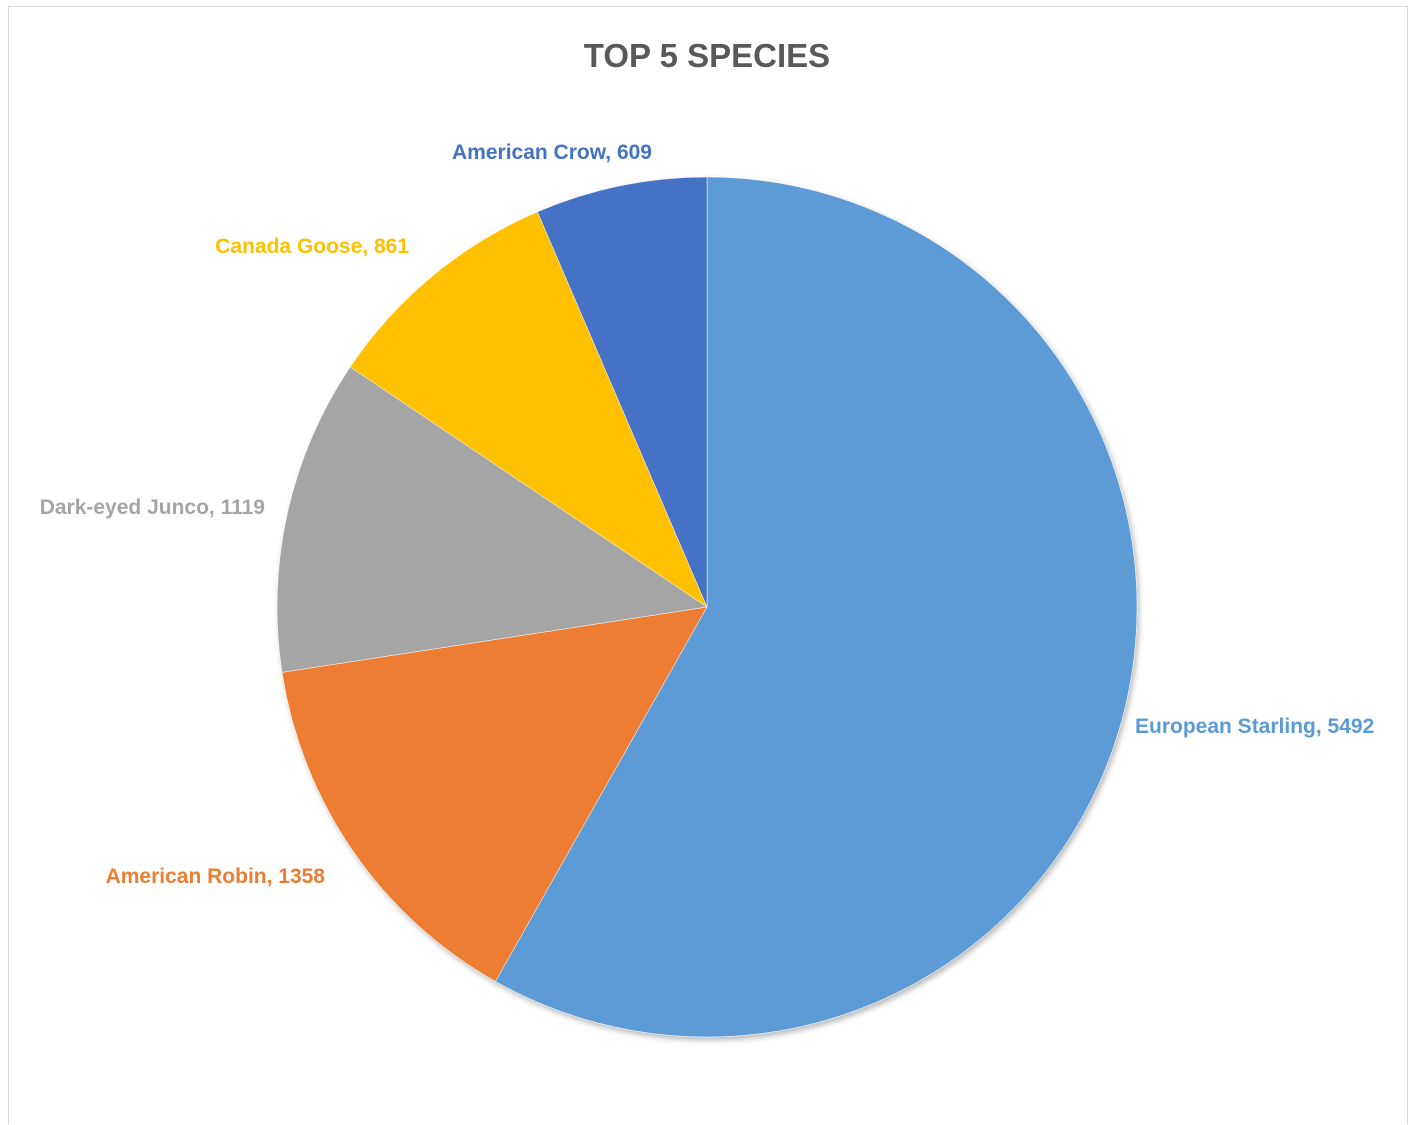  I want to click on data-label-dark-eyed-junco: Dark-eyed Junco, 1119, so click(152, 507).